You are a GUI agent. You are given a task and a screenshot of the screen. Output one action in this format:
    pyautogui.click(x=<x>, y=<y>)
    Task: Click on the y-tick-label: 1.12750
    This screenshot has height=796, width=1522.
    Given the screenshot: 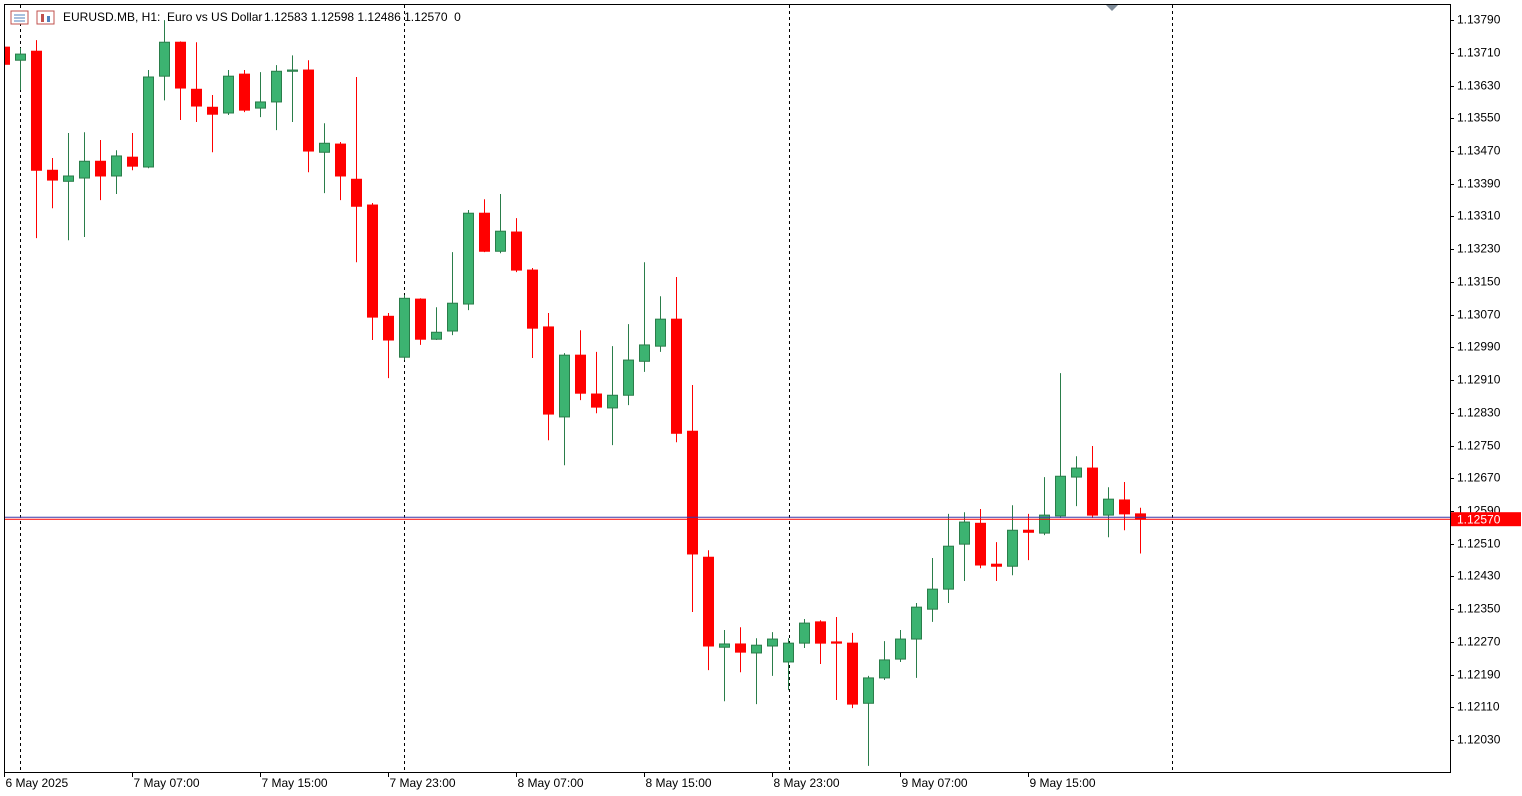 What is the action you would take?
    pyautogui.click(x=1479, y=446)
    